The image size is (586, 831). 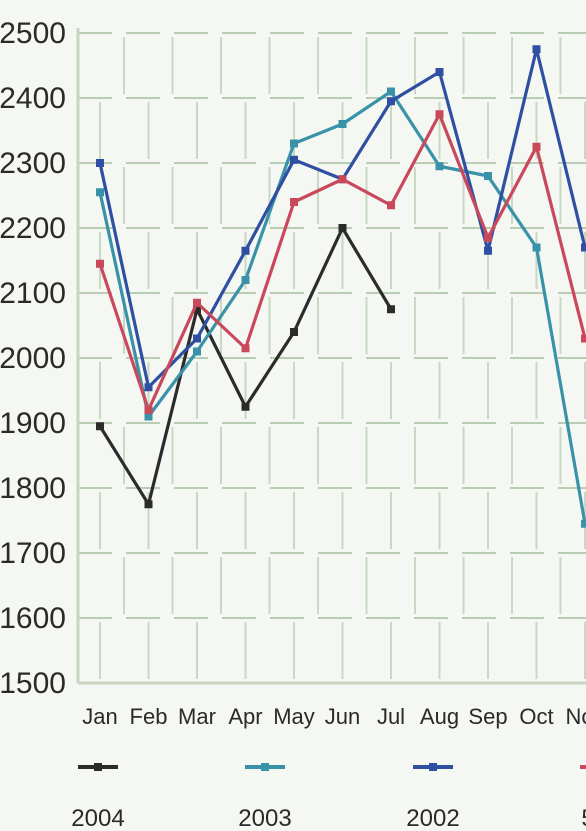 What do you see at coordinates (33, 163) in the screenshot?
I see `y-tick-label: 2300` at bounding box center [33, 163].